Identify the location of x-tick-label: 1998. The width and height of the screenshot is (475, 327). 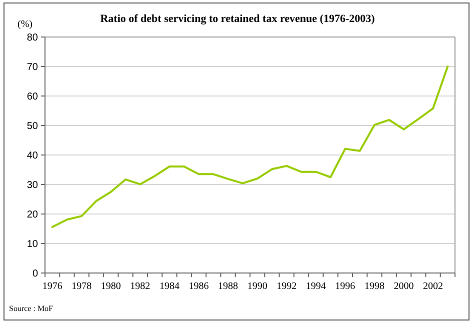
(374, 286).